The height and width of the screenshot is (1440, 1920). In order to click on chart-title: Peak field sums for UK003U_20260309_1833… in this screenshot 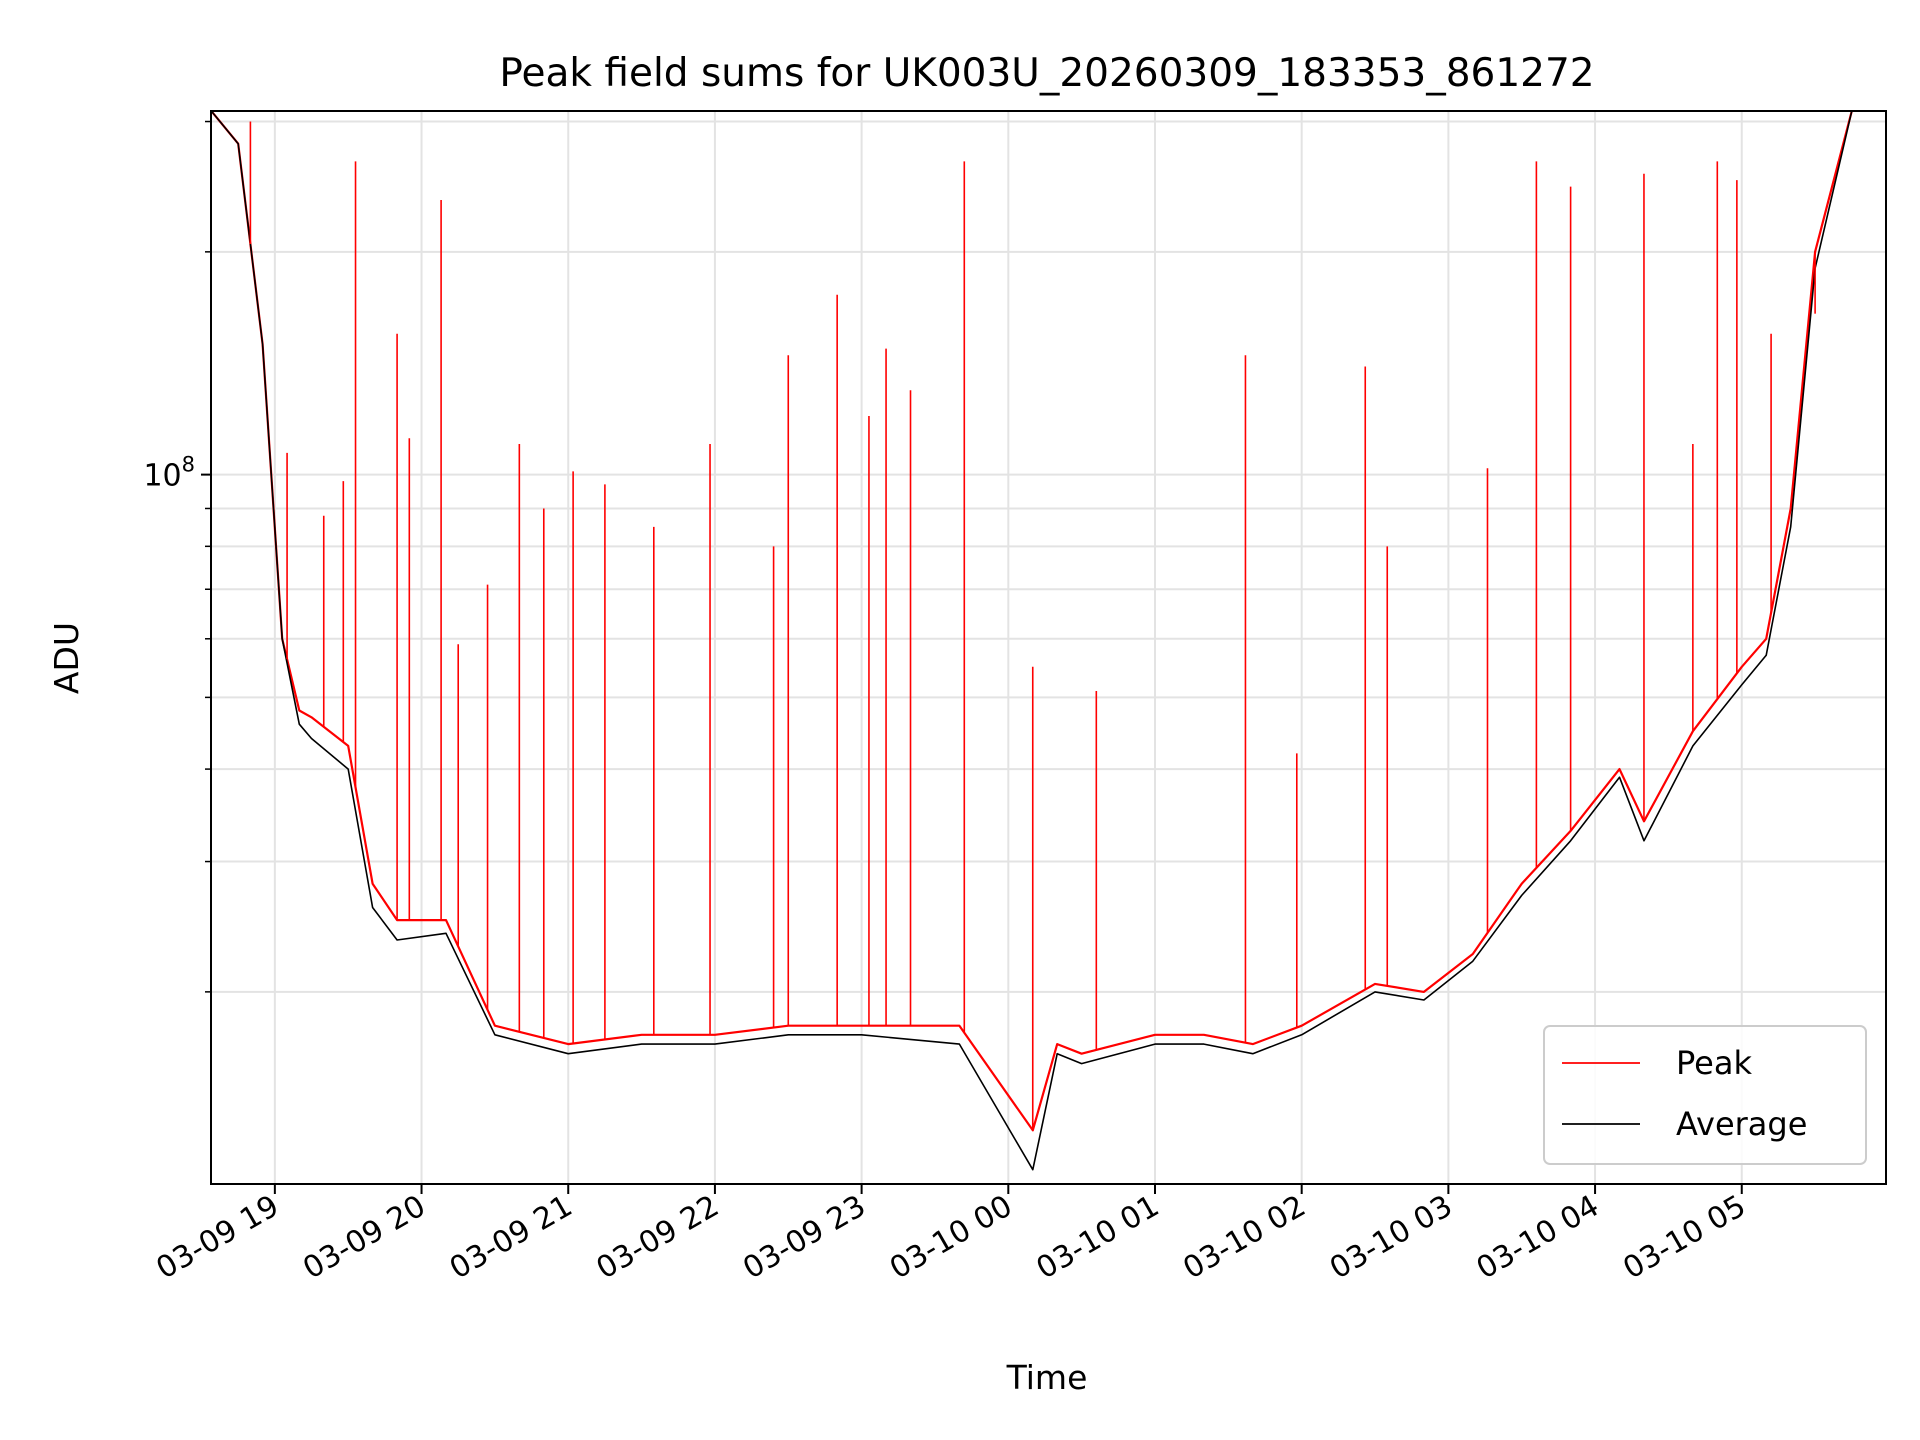, I will do `click(1046, 73)`.